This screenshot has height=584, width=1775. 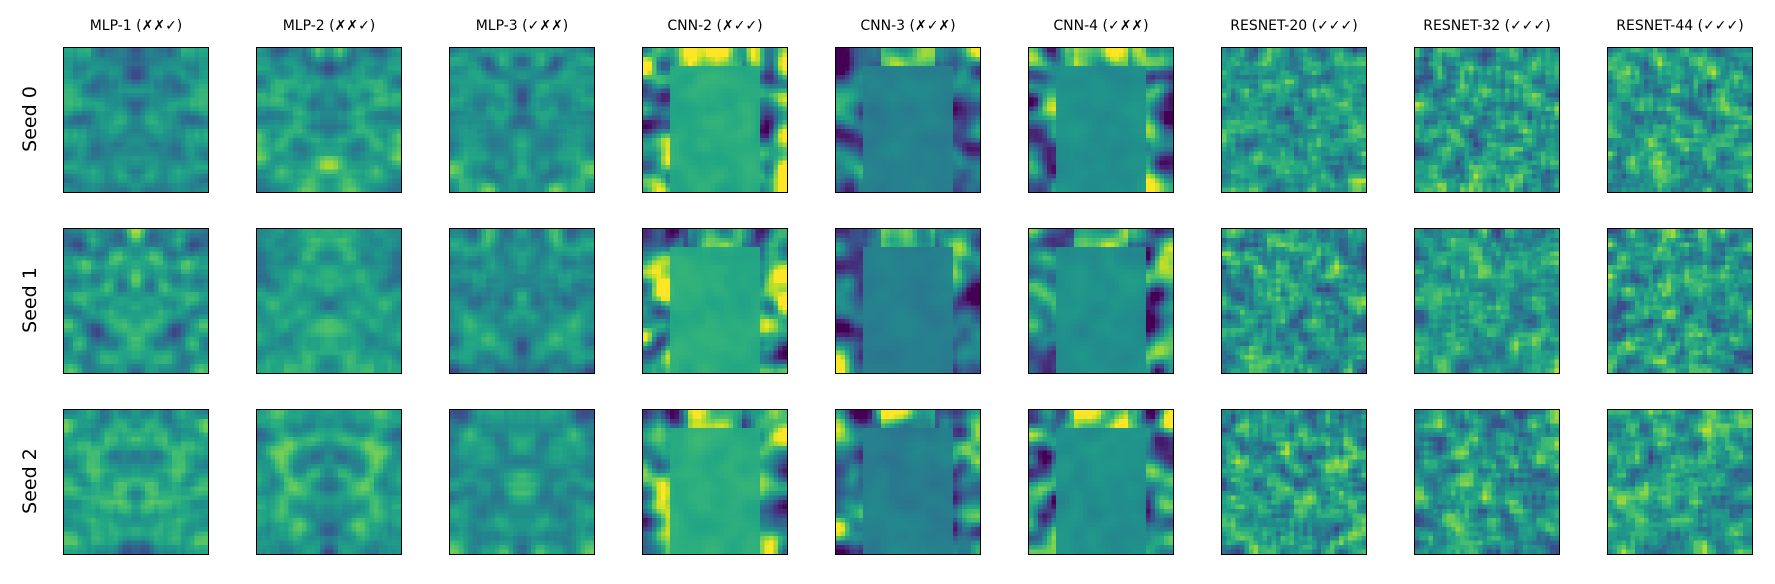 What do you see at coordinates (715, 26) in the screenshot?
I see `column-title: CNN-2 (✗✓✓)` at bounding box center [715, 26].